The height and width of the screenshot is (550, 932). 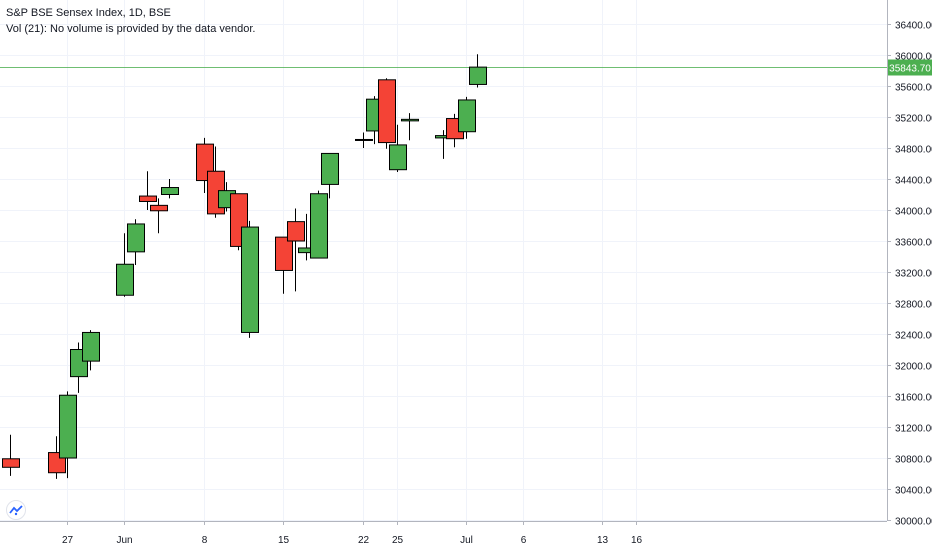 What do you see at coordinates (913, 398) in the screenshot?
I see `y-tick-label: 31600.00` at bounding box center [913, 398].